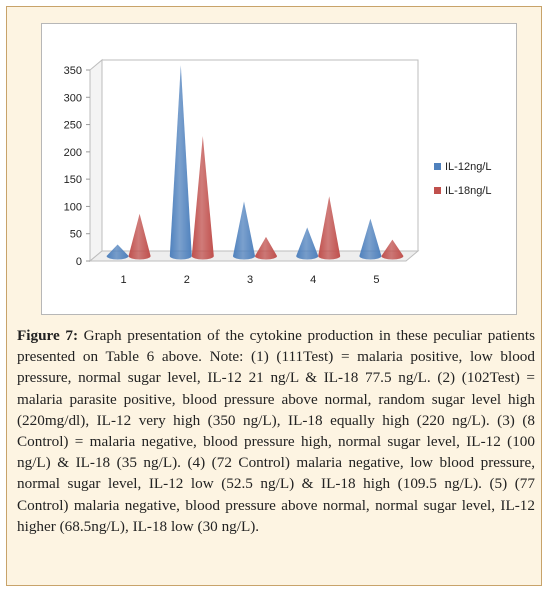 This screenshot has width=550, height=592. Describe the element at coordinates (48, 335) in the screenshot. I see `caption-label: Figure 7:` at that location.